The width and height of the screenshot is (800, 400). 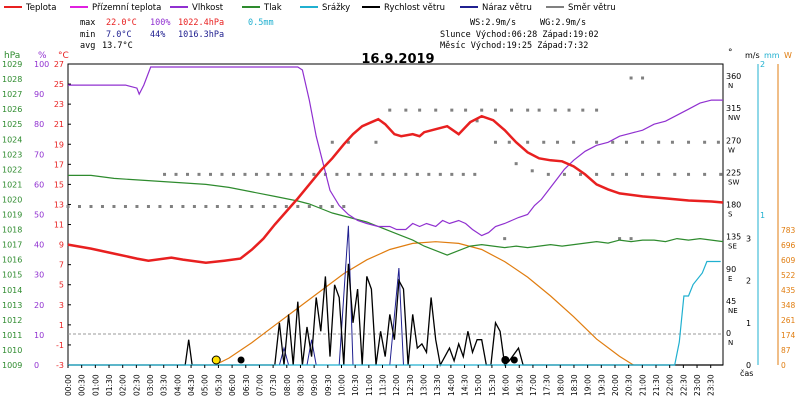 I want to click on solar-tick-label: 435, so click(x=788, y=290).